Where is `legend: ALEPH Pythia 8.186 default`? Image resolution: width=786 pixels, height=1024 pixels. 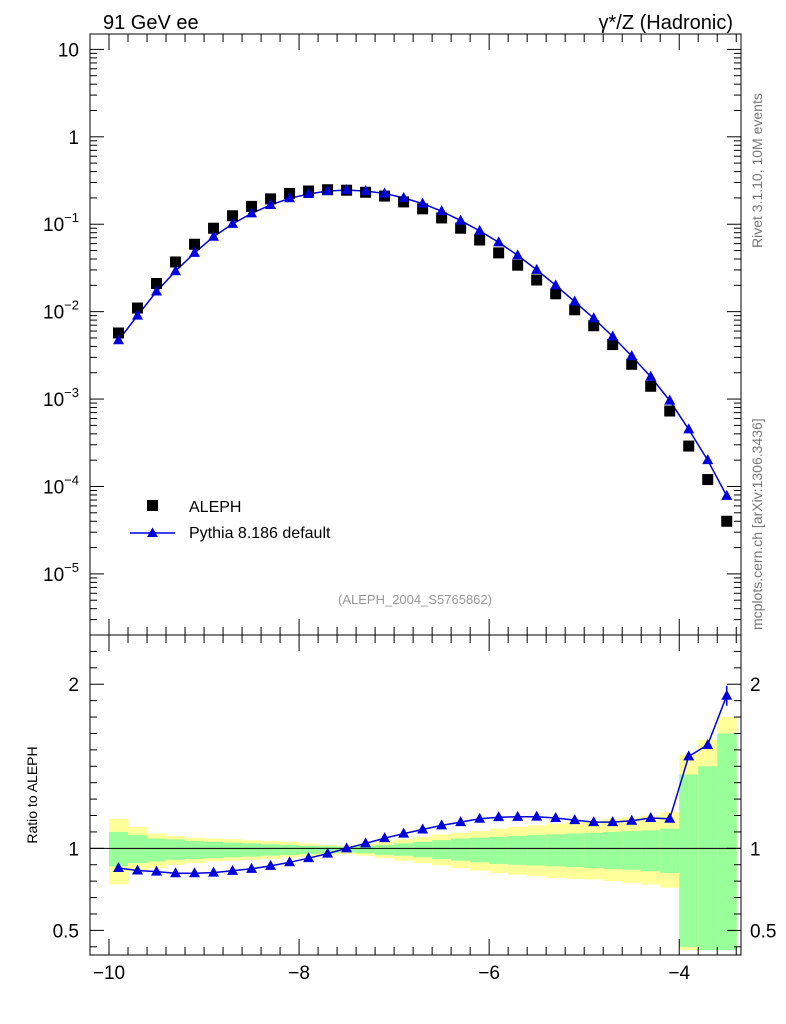 legend: ALEPH Pythia 8.186 default is located at coordinates (230, 520).